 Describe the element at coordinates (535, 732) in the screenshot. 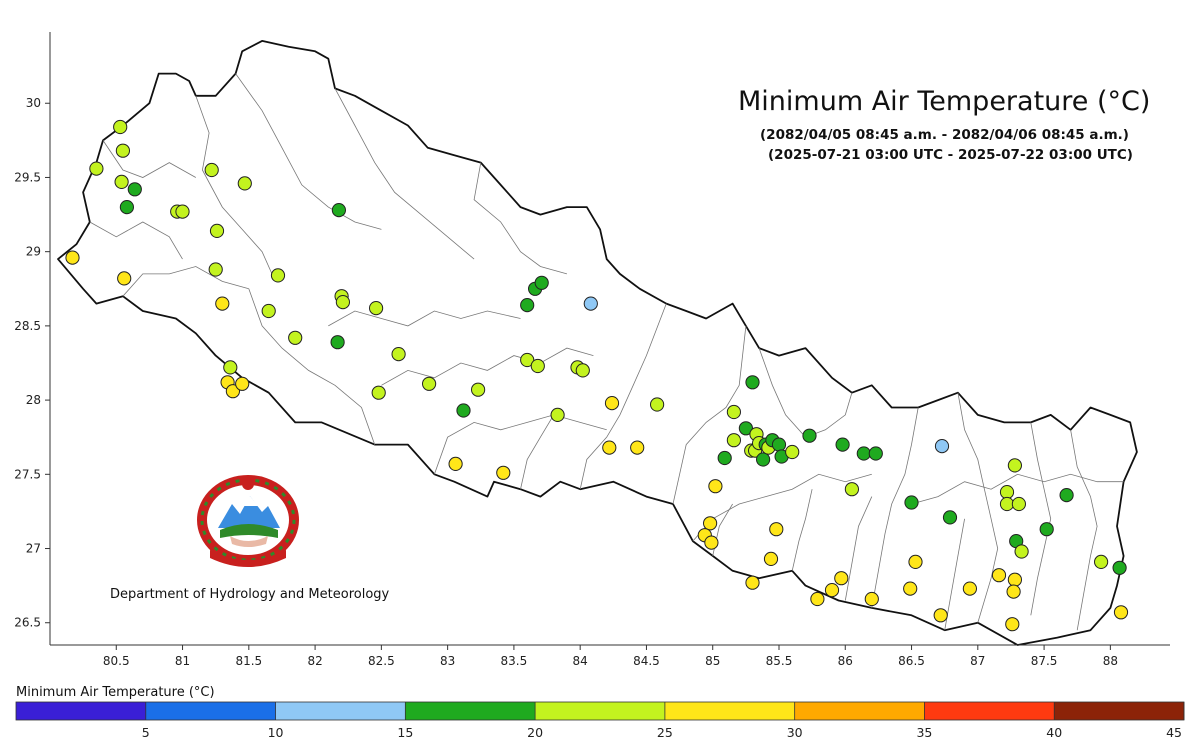

I see `legend-tick-label: 20` at that location.